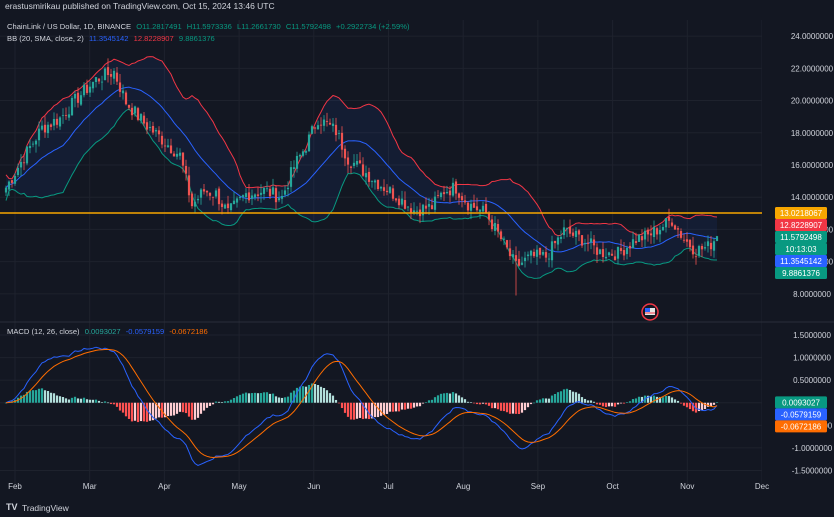  I want to click on low-value: L11.2661730, so click(258, 26).